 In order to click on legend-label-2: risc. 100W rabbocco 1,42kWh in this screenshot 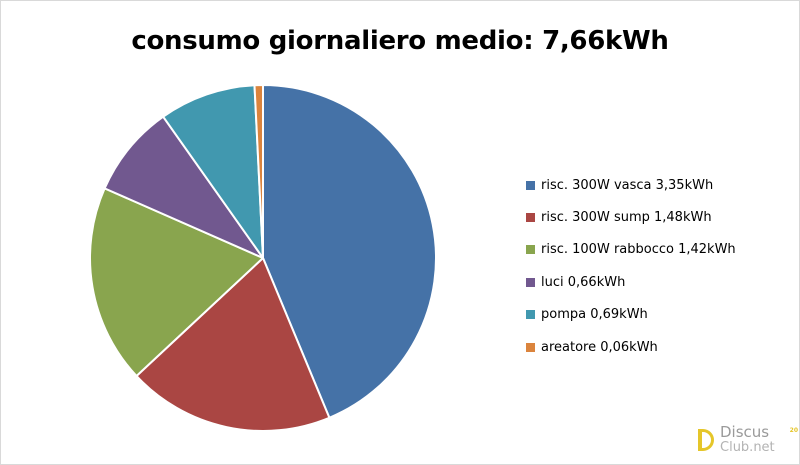, I will do `click(638, 250)`.